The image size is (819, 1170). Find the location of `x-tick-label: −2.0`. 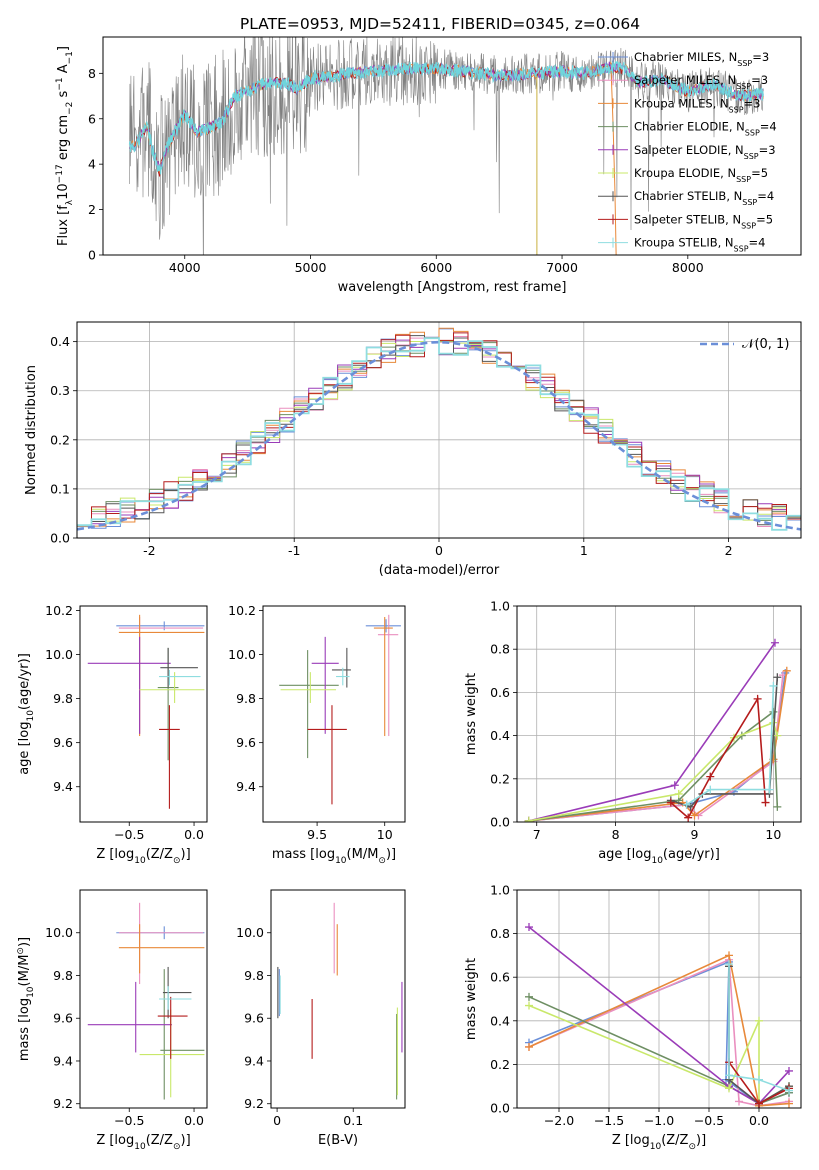

x-tick-label: −2.0 is located at coordinates (559, 1120).